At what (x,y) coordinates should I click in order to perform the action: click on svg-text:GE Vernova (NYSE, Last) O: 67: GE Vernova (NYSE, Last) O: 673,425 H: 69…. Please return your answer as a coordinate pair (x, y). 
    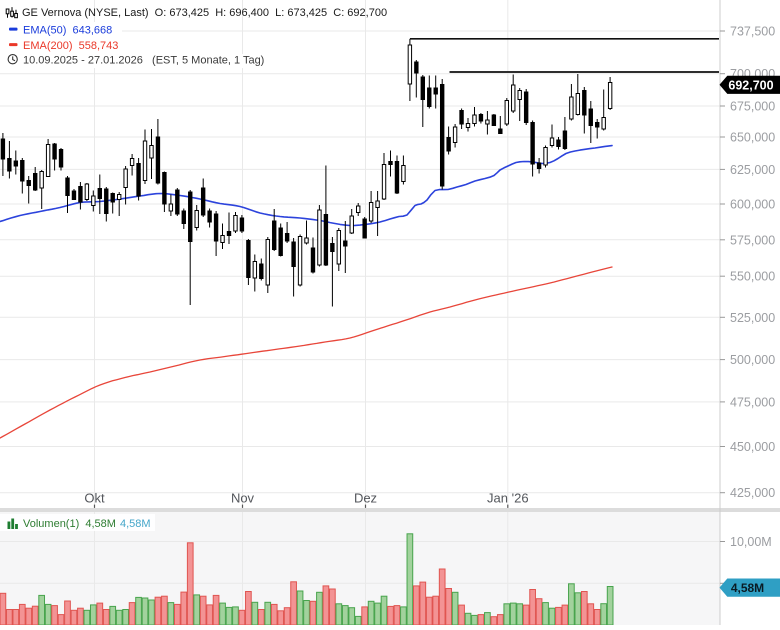
    Looking at the image, I should click on (204, 13).